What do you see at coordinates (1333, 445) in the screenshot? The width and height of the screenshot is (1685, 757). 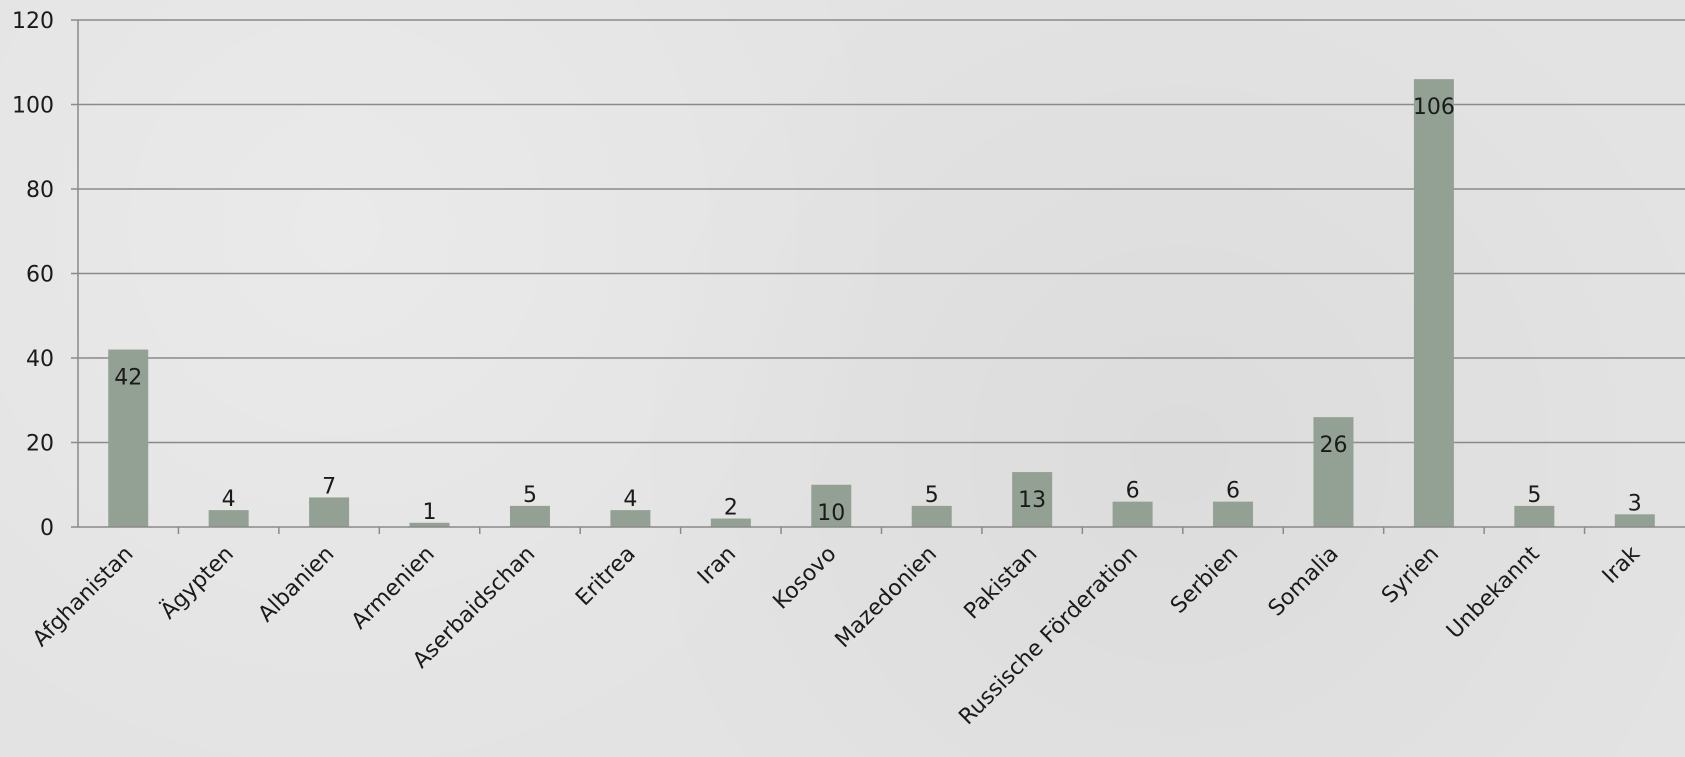 I see `data-label: 26` at bounding box center [1333, 445].